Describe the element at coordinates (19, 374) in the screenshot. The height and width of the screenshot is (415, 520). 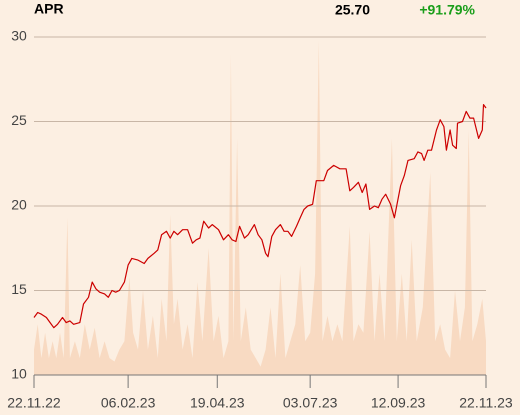
I see `y-tick-label: 10` at that location.